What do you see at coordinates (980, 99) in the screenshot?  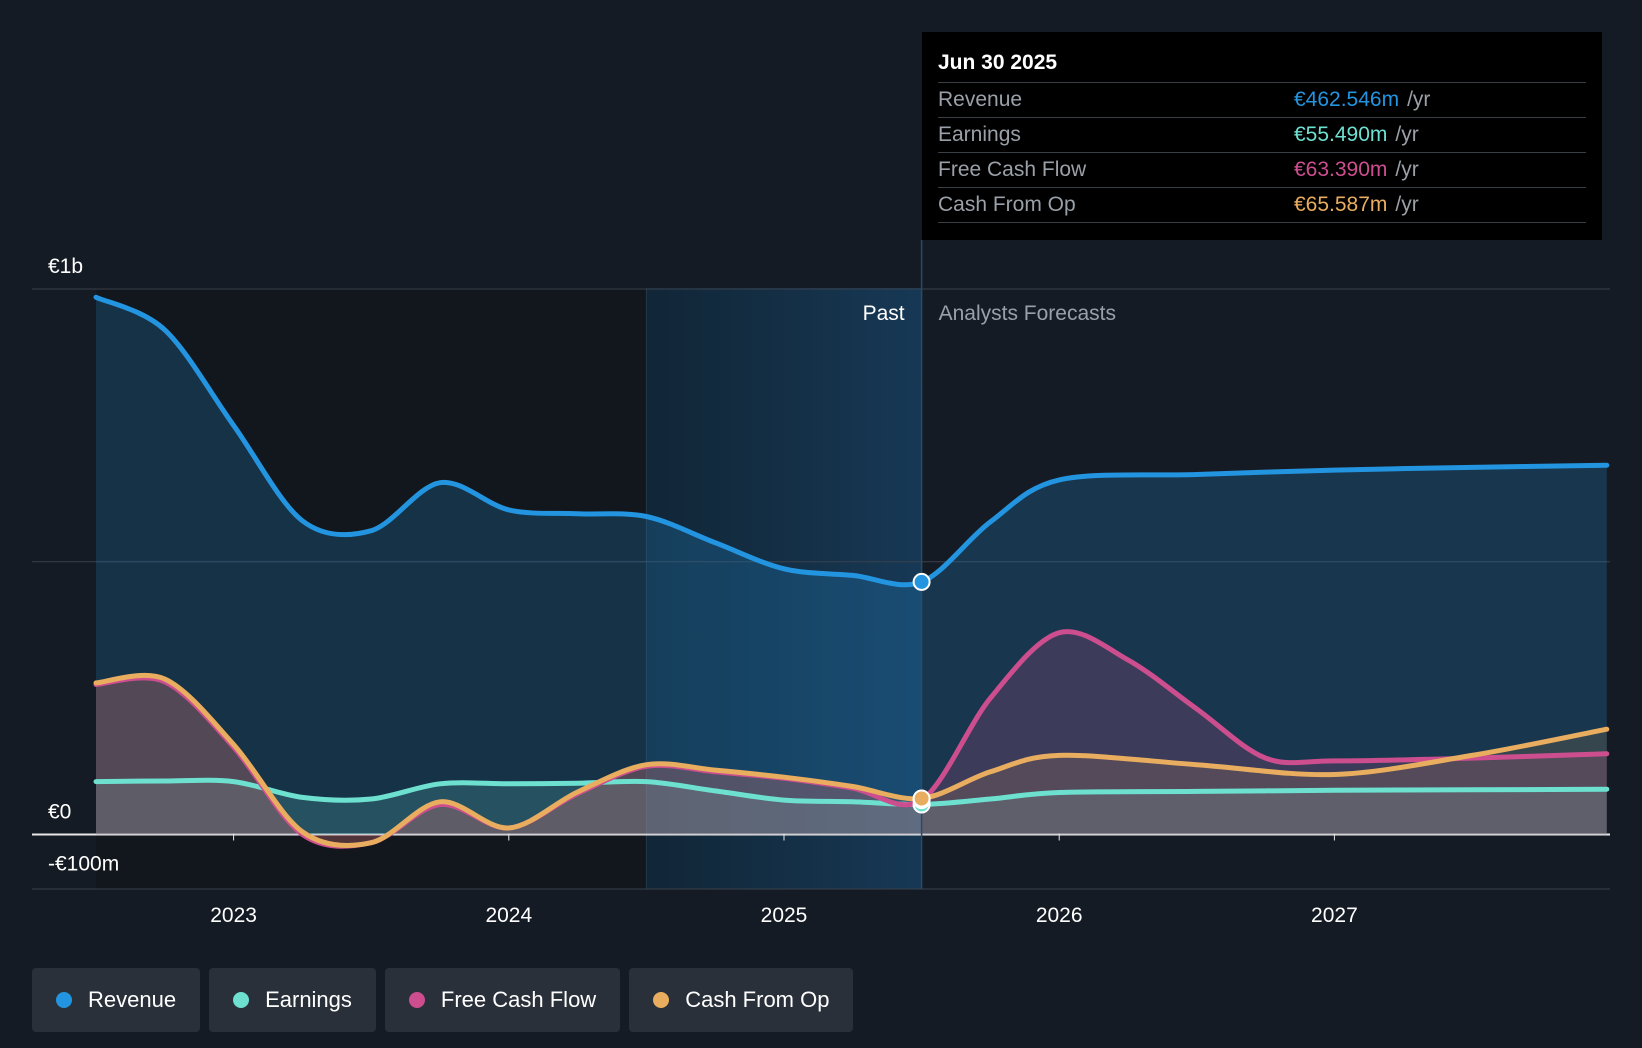 I see `tooltip-label: Revenue` at bounding box center [980, 99].